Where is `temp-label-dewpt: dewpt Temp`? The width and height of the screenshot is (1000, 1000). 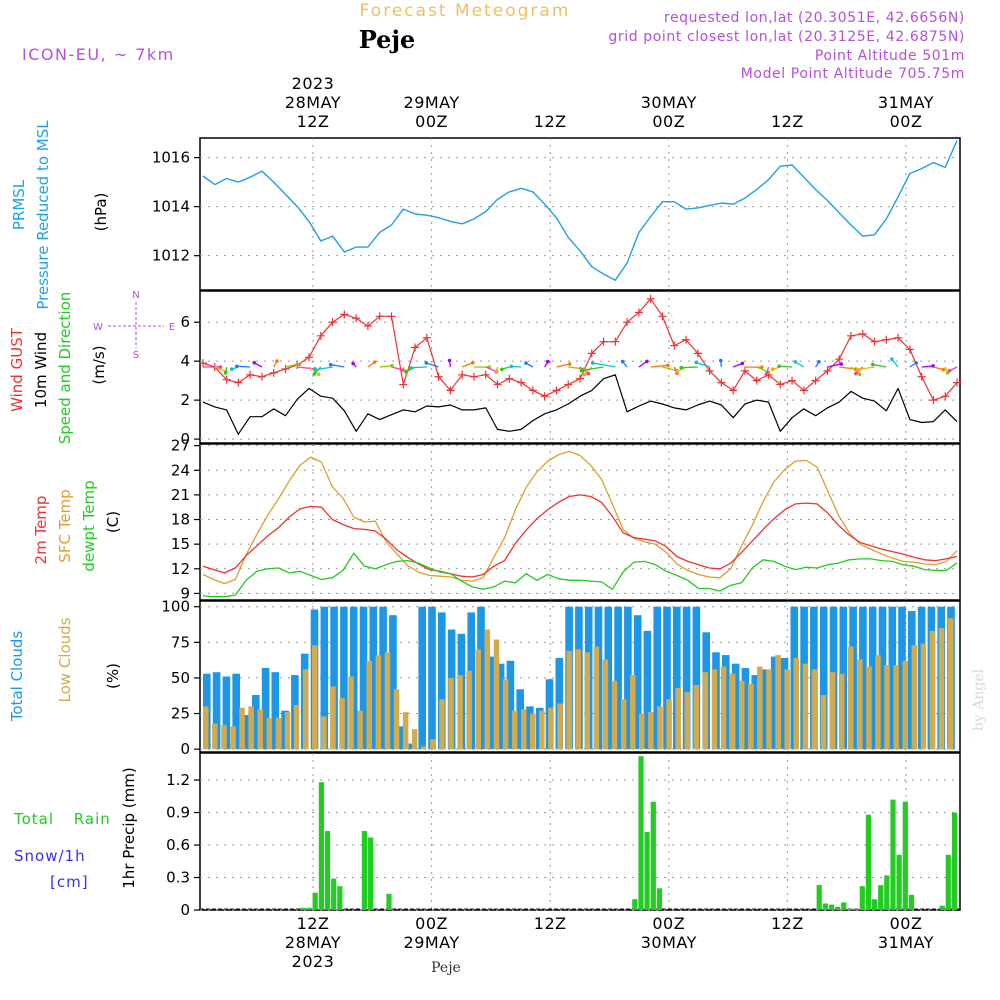
temp-label-dewpt: dewpt Temp is located at coordinates (89, 525).